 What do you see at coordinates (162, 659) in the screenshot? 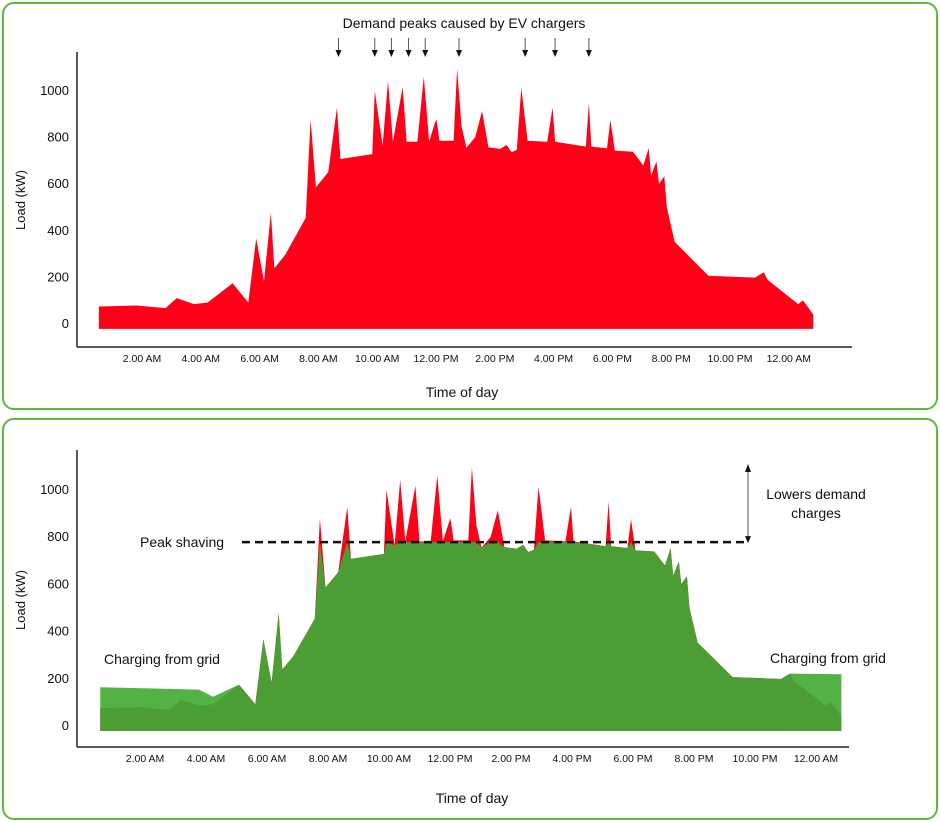
I see `charging-from-grid-left-label: Charging from grid` at bounding box center [162, 659].